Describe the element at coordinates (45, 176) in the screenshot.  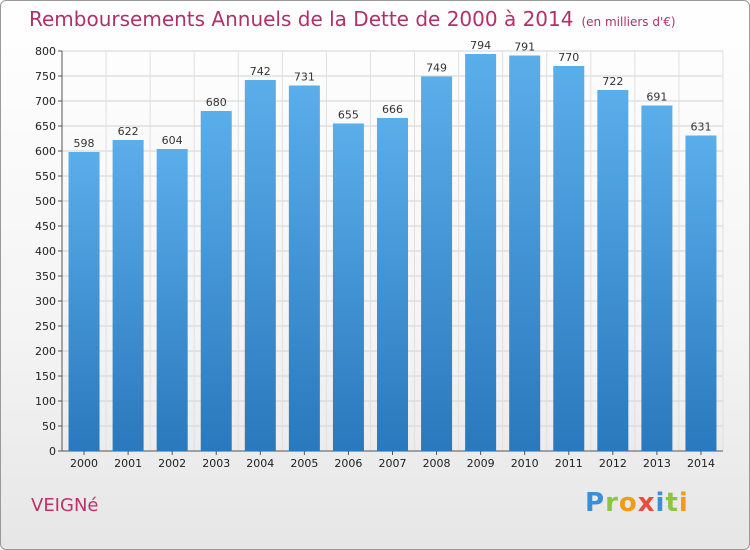
I see `y-tick-label: 550` at that location.